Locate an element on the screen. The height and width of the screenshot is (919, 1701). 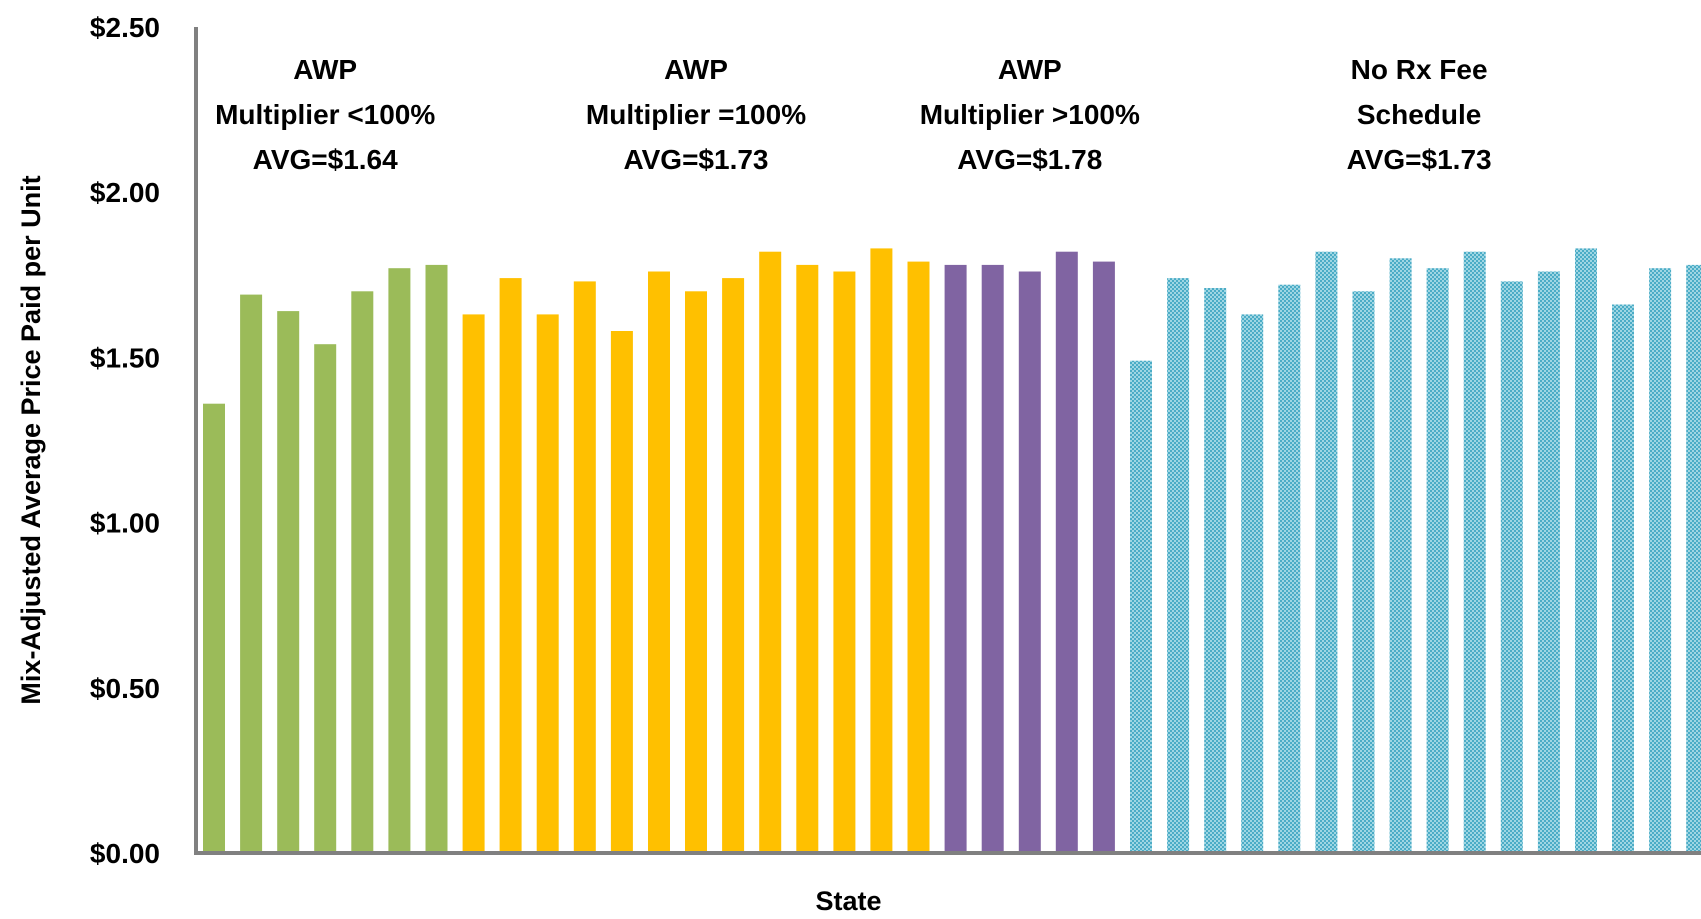
y-tick-label: $0.50 is located at coordinates (125, 688).